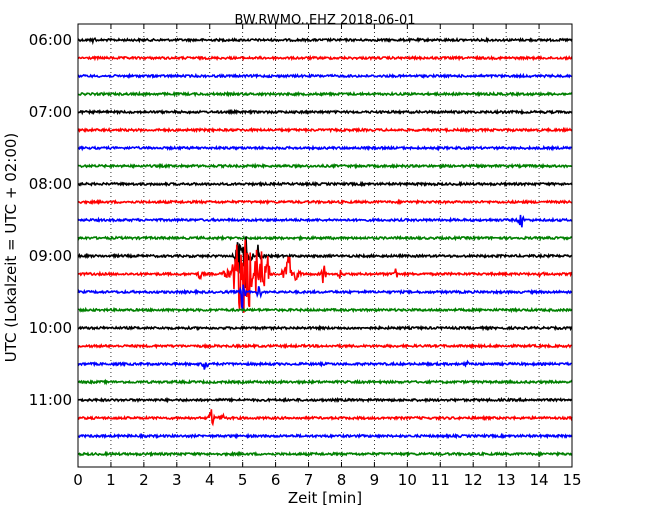 This screenshot has width=650, height=520. Describe the element at coordinates (375, 480) in the screenshot. I see `x-tick-label: 9` at that location.